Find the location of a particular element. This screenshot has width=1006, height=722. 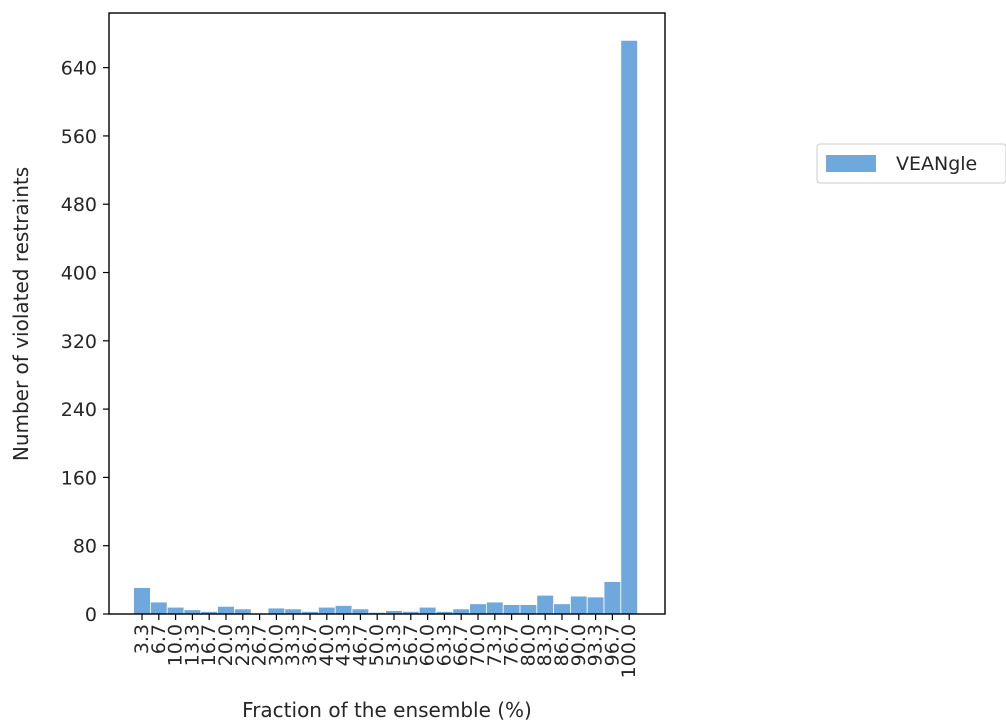

legend: VEANgle is located at coordinates (911, 163).